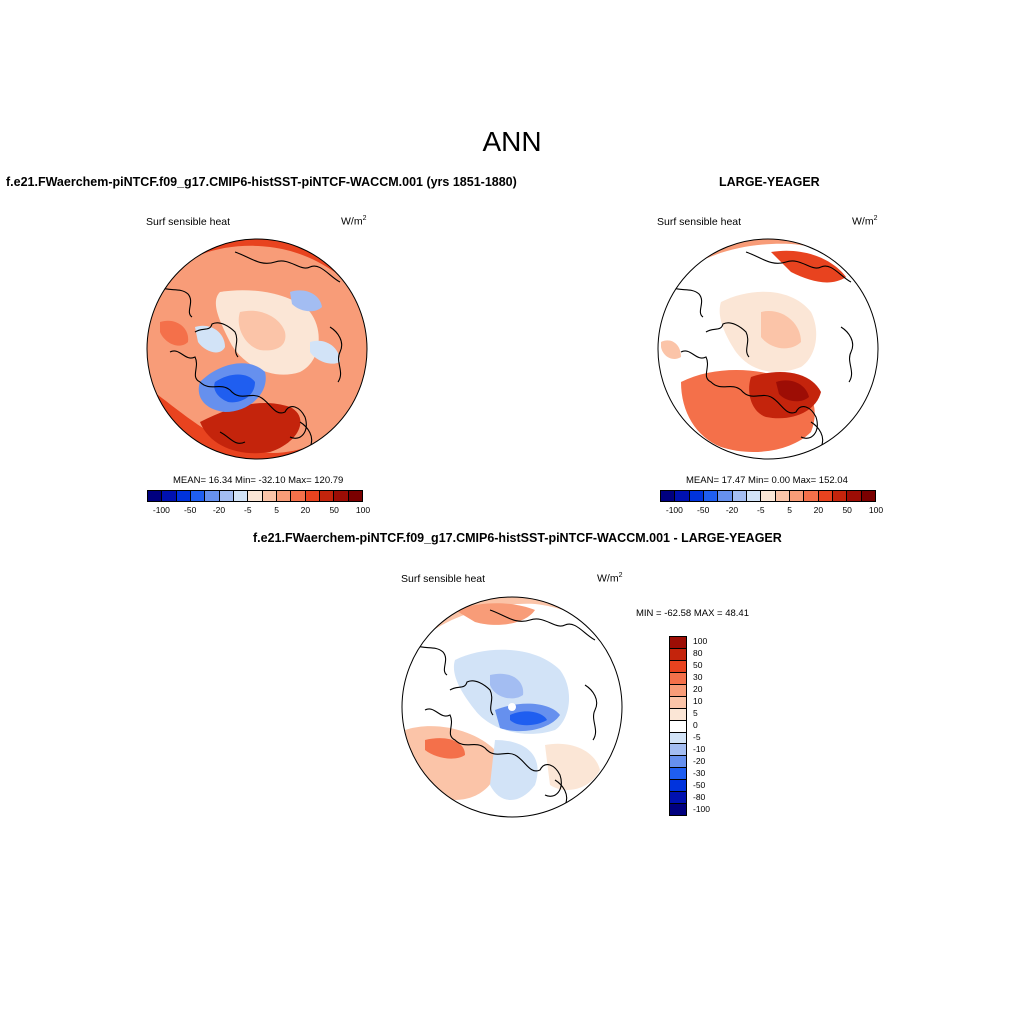 The width and height of the screenshot is (1024, 1024). I want to click on diff-colorbar-label: 20, so click(698, 689).